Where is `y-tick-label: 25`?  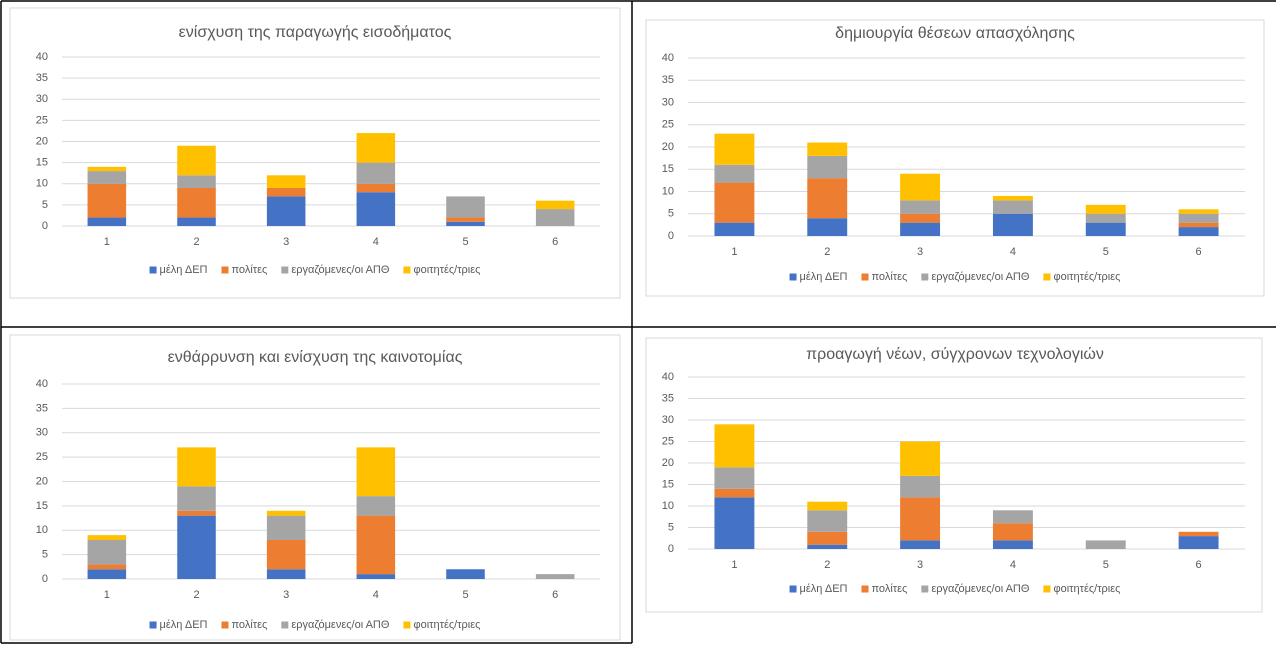
y-tick-label: 25 is located at coordinates (668, 441).